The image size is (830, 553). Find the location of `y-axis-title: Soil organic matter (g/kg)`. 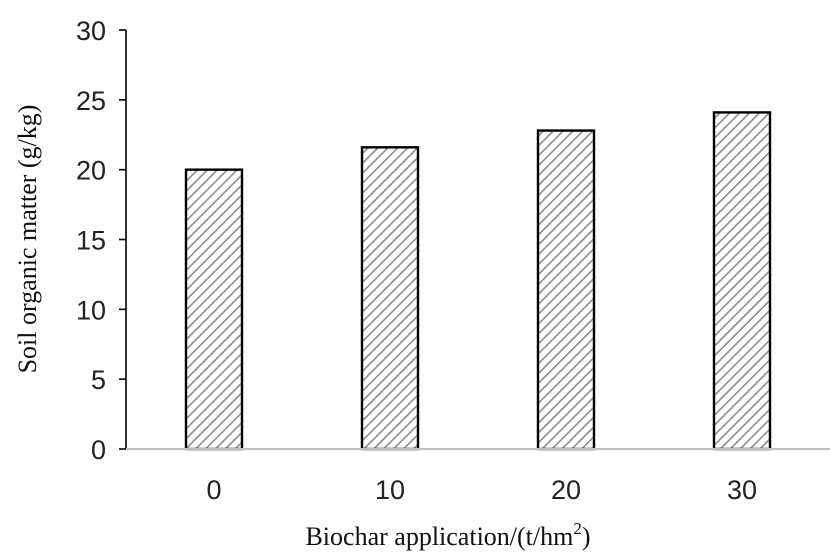

y-axis-title: Soil organic matter (g/kg) is located at coordinates (27, 239).